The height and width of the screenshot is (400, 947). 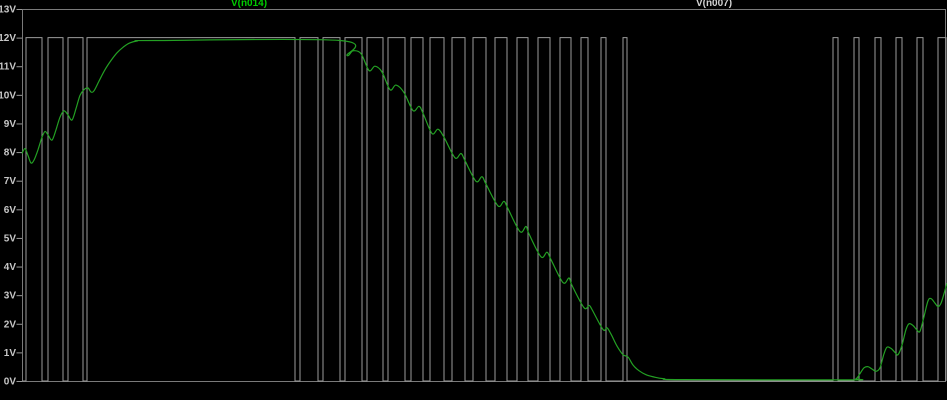 I want to click on y-axis-tick-label: 5V, so click(x=10, y=238).